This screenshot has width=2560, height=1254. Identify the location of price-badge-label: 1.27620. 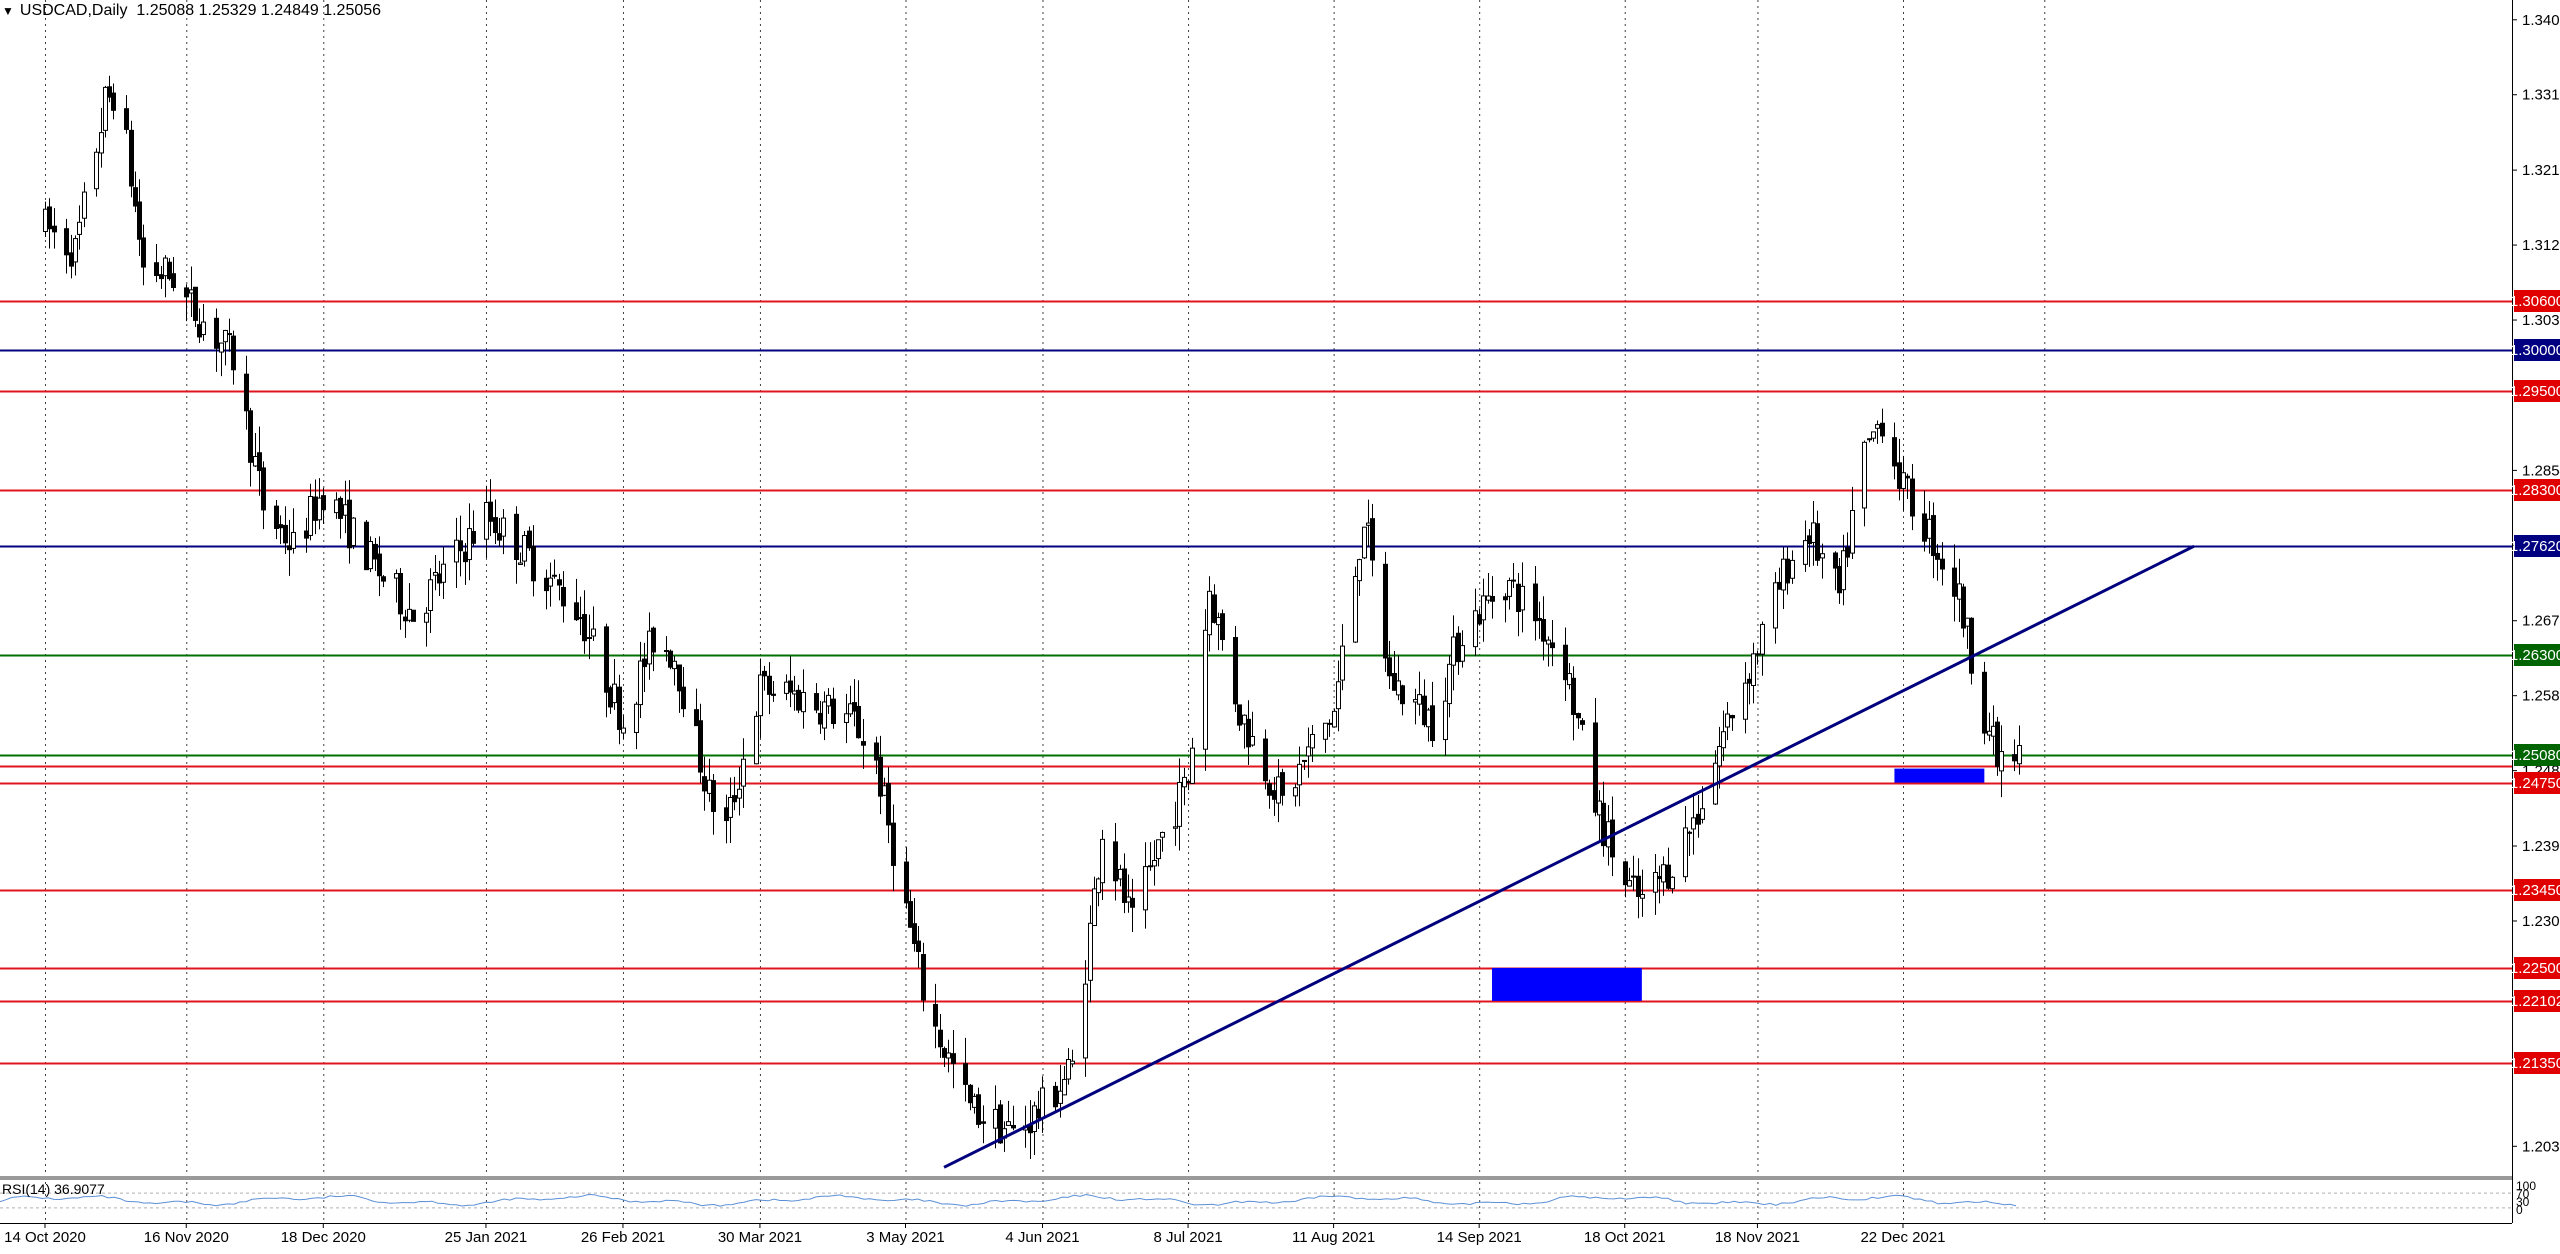
(2535, 546).